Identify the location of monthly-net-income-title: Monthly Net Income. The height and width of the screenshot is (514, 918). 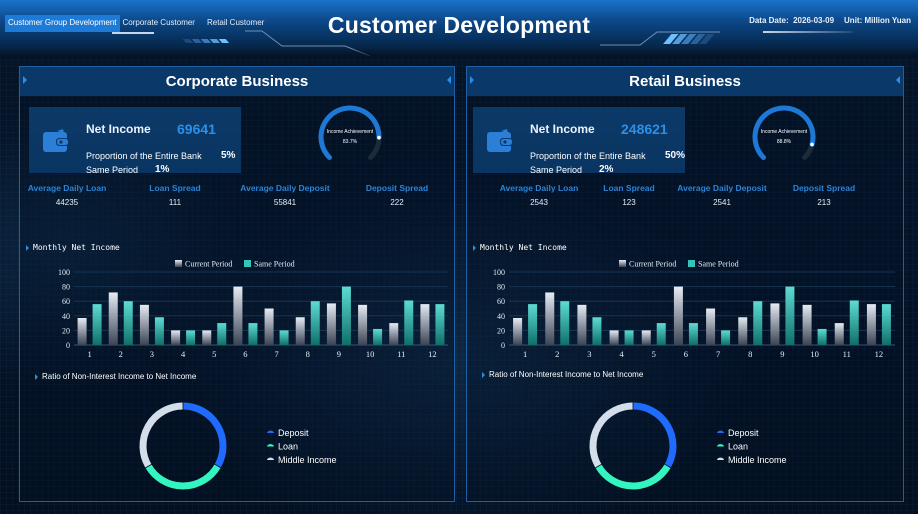
(520, 247).